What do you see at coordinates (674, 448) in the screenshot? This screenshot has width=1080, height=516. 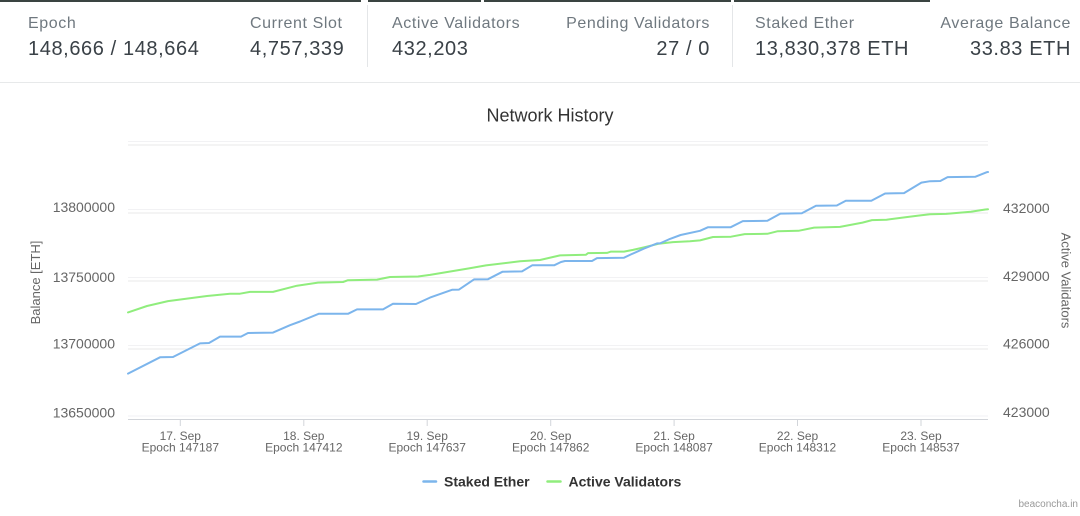 I see `svg-text: Epoch 148087` at bounding box center [674, 448].